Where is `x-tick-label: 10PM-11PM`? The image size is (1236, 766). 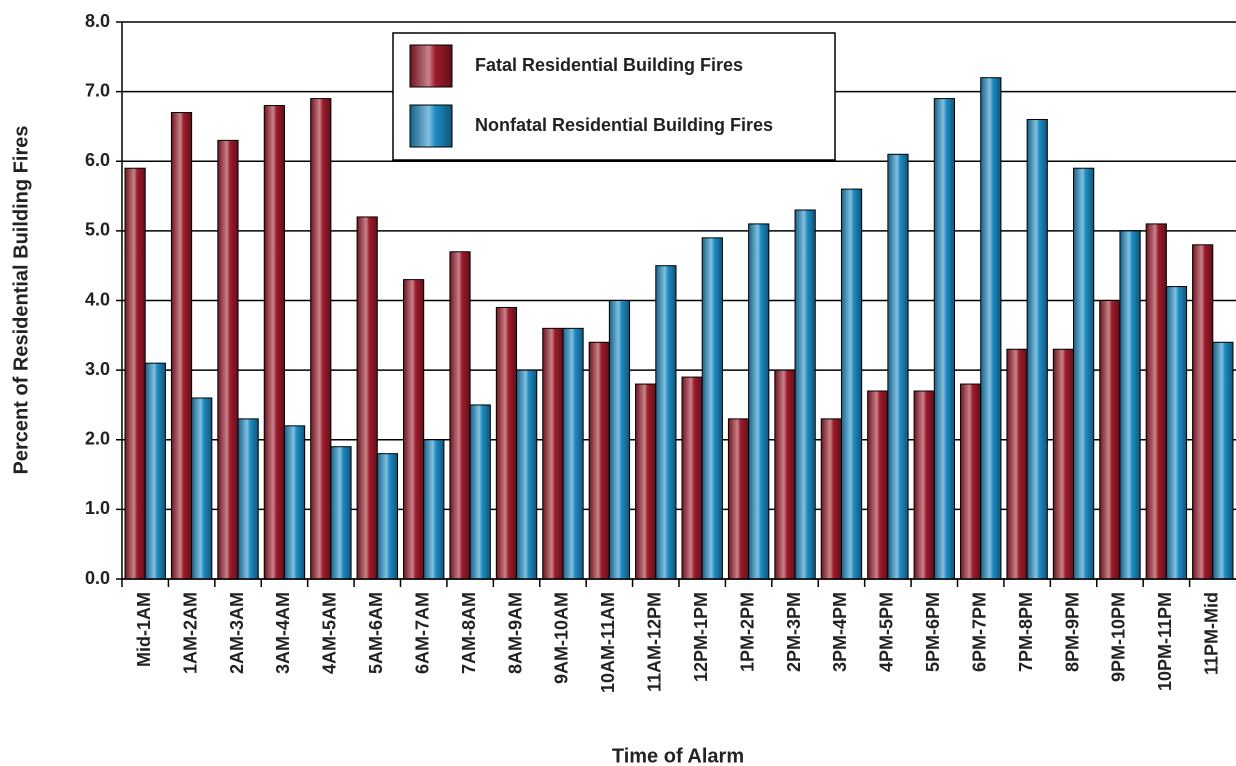 x-tick-label: 10PM-11PM is located at coordinates (1165, 641).